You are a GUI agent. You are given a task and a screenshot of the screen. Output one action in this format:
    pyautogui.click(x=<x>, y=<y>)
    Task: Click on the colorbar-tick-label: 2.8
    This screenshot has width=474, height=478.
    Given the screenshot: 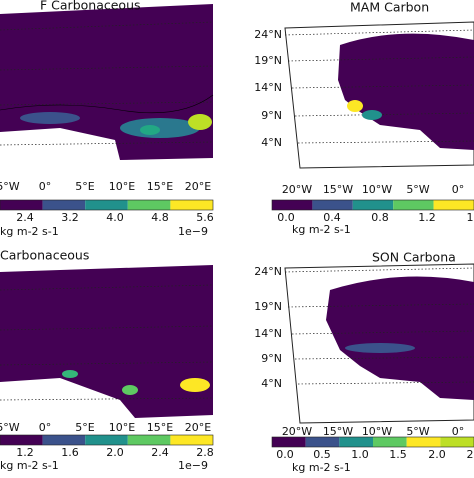 What is the action you would take?
    pyautogui.click(x=205, y=452)
    